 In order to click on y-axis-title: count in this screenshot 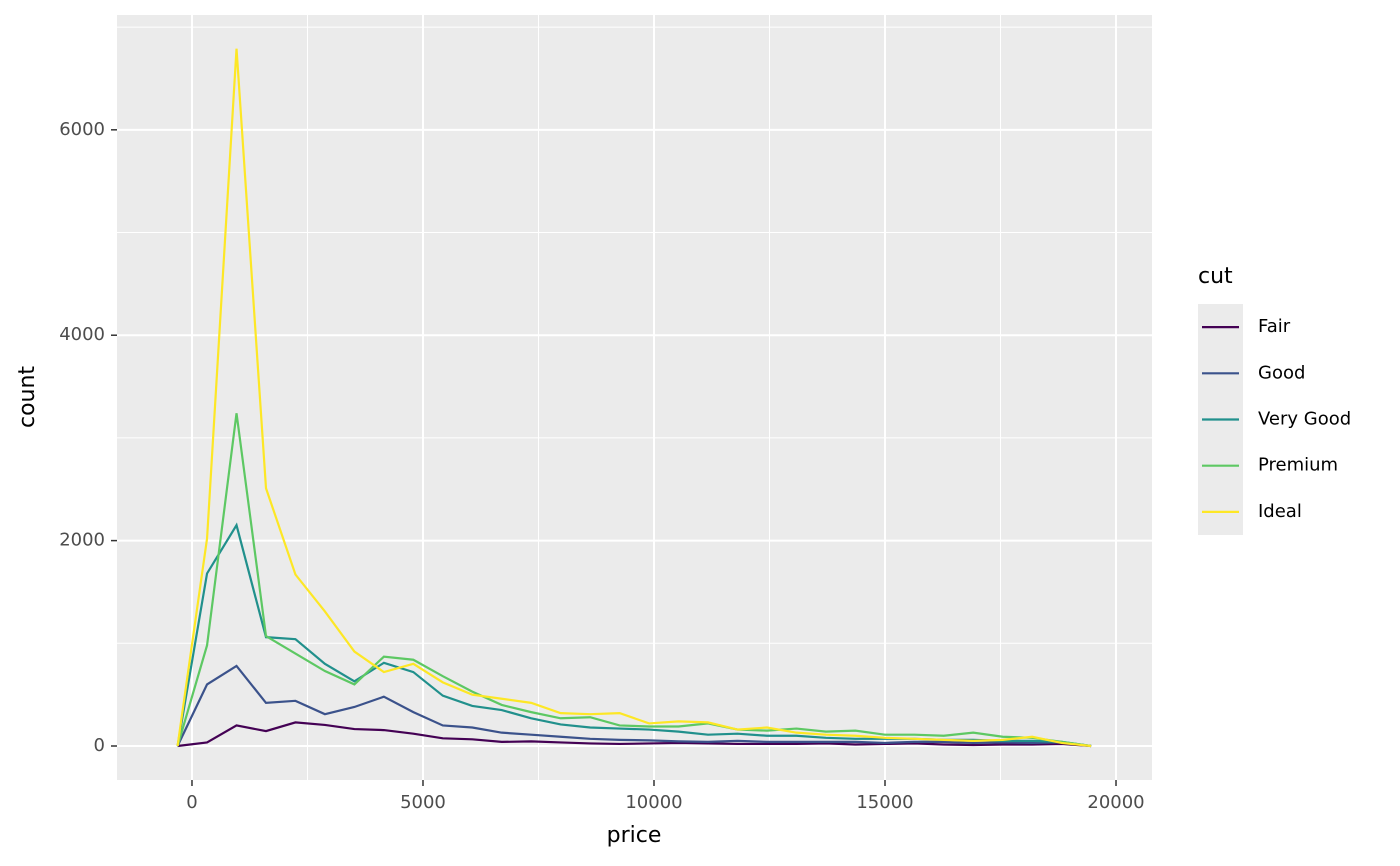, I will do `click(27, 397)`.